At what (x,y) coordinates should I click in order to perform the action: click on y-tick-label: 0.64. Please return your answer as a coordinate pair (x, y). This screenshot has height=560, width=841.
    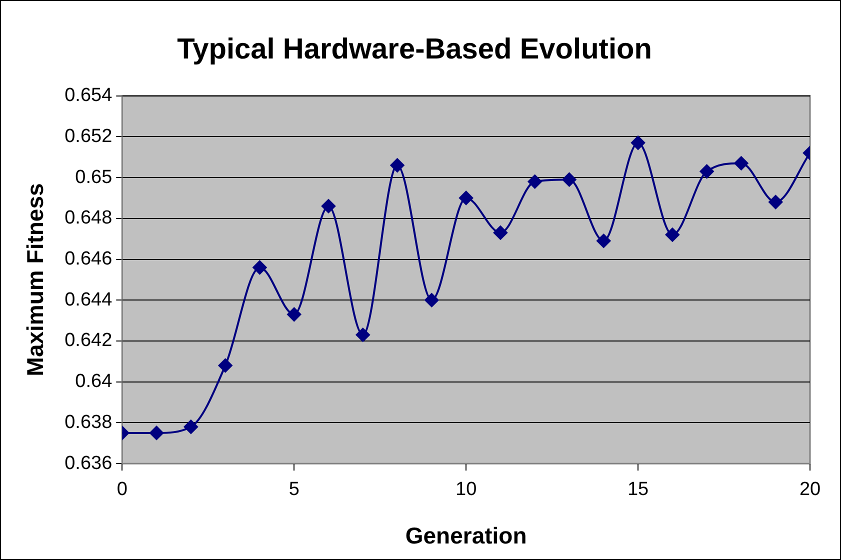
    Looking at the image, I should click on (94, 381).